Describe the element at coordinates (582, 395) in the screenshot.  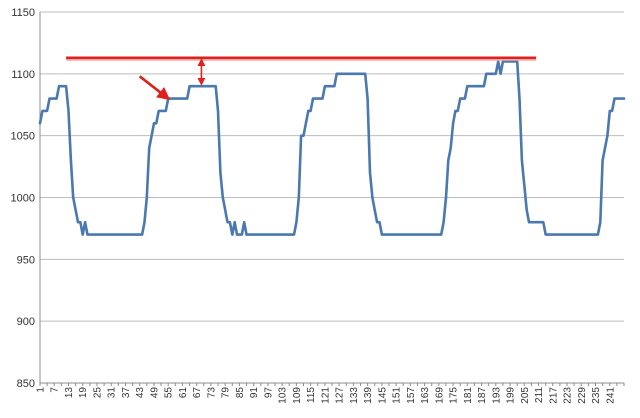
I see `x-tick-label: 229` at that location.